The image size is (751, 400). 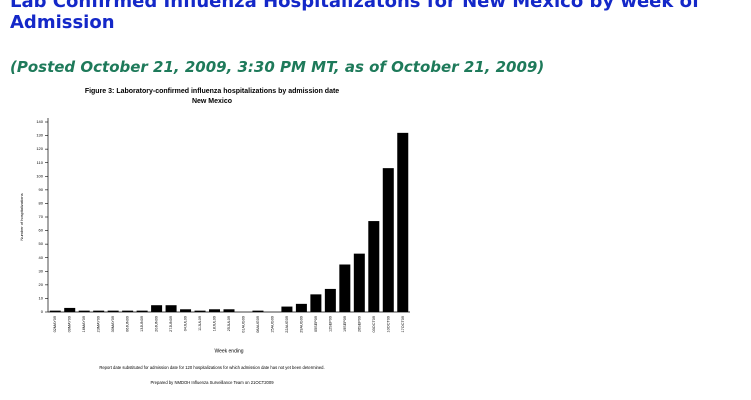 What do you see at coordinates (41, 189) in the screenshot?
I see `y-tick-label: 90` at bounding box center [41, 189].